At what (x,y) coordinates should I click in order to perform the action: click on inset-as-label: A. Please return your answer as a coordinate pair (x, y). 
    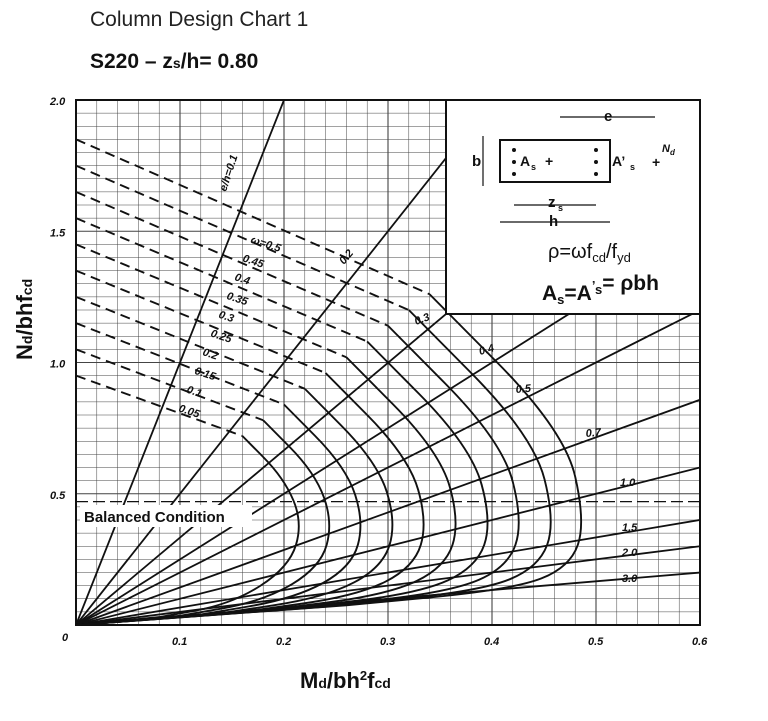
    Looking at the image, I should click on (525, 161).